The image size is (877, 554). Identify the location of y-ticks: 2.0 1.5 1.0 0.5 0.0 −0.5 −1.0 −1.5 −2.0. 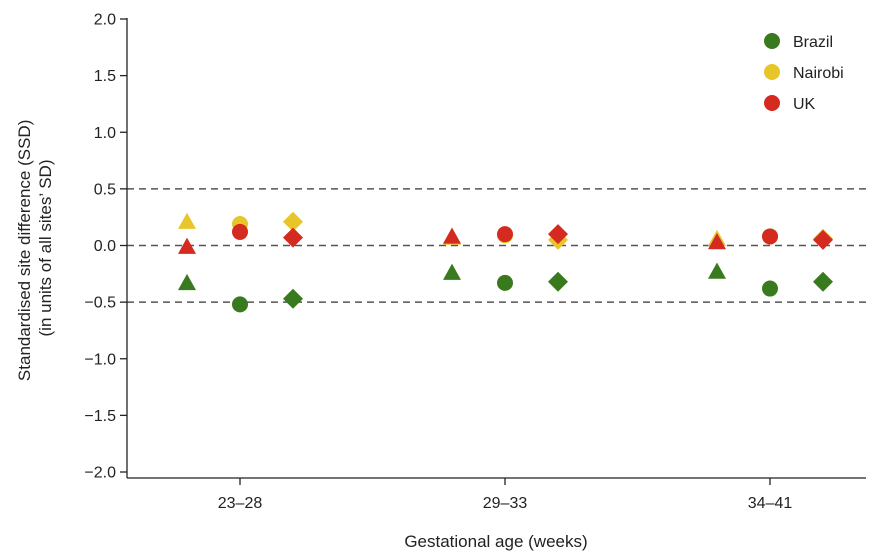
(105, 247).